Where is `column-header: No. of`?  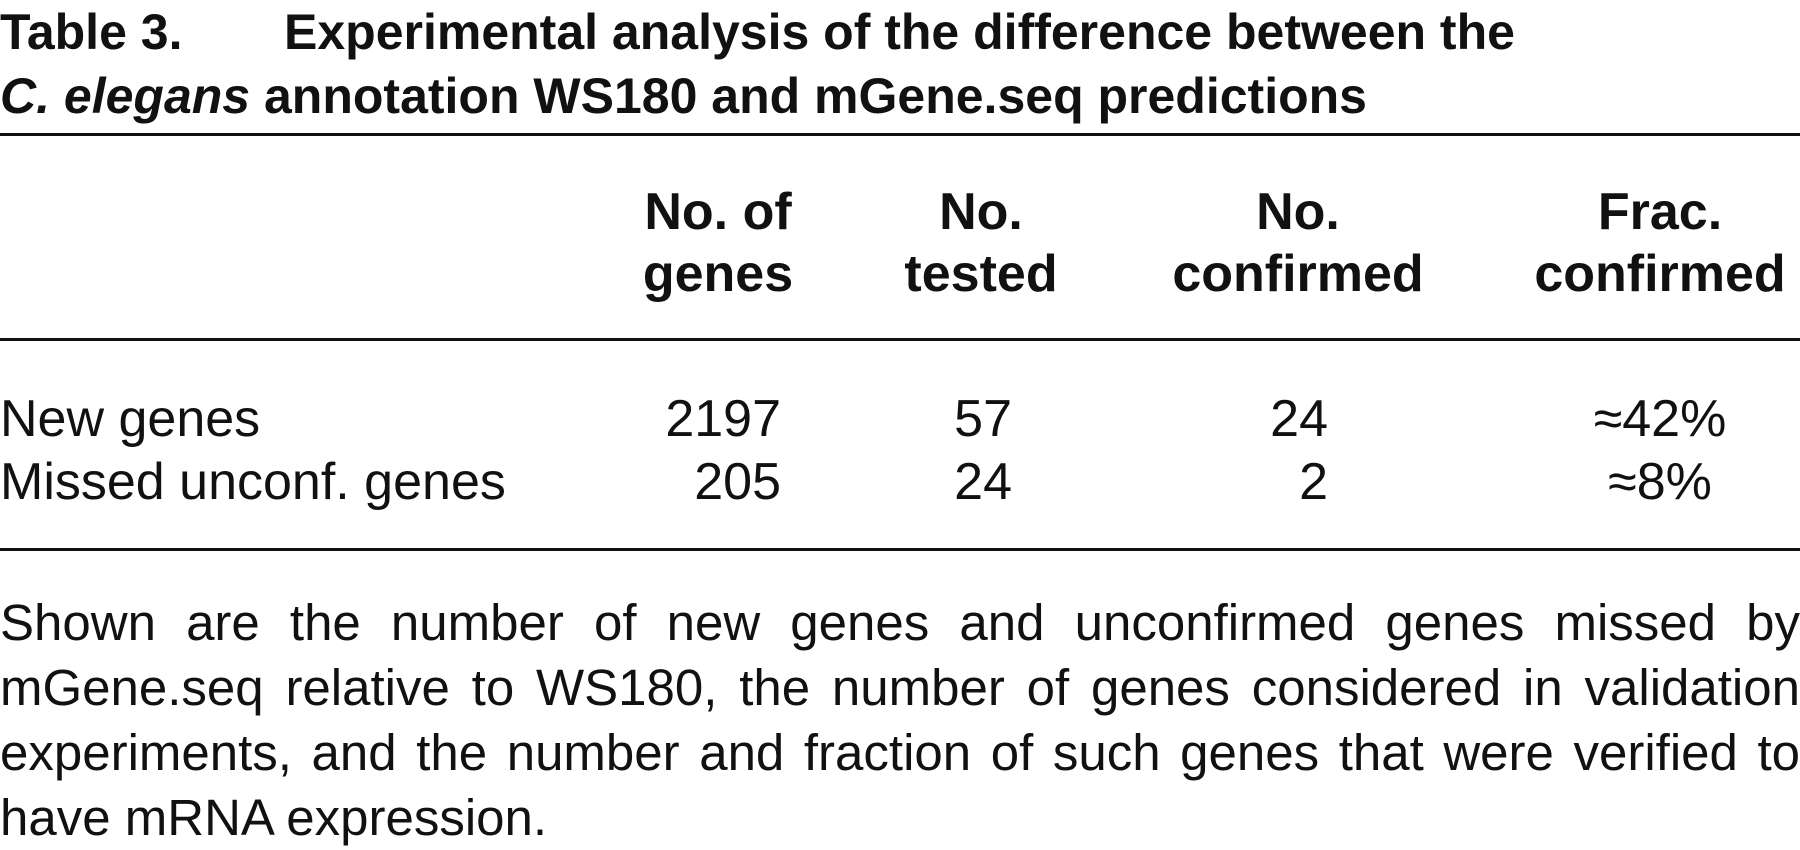 column-header: No. of is located at coordinates (718, 212).